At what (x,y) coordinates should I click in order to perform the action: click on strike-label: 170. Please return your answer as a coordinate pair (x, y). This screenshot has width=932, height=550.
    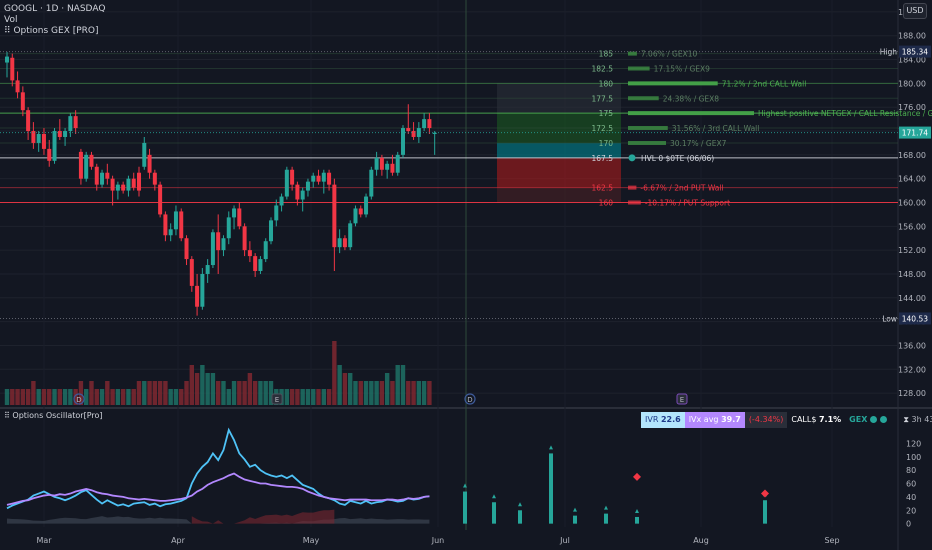
    Looking at the image, I should click on (606, 143).